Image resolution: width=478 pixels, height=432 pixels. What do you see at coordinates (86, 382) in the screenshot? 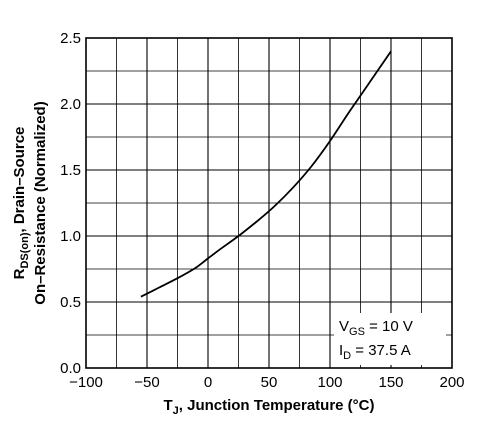
I see `x-tick-label: −100` at bounding box center [86, 382].